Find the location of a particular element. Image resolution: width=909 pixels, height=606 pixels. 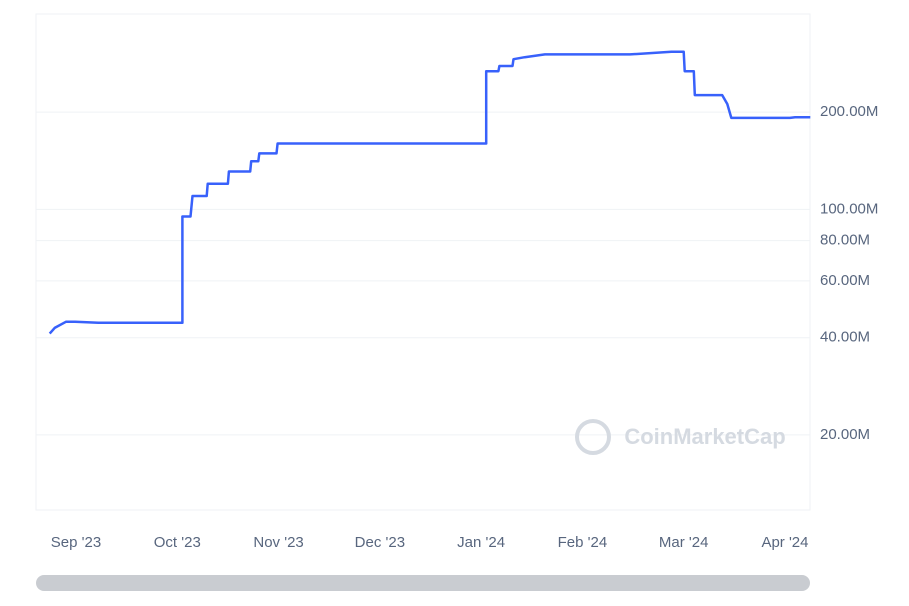

x-tick-label: Oct '23 is located at coordinates (177, 542).